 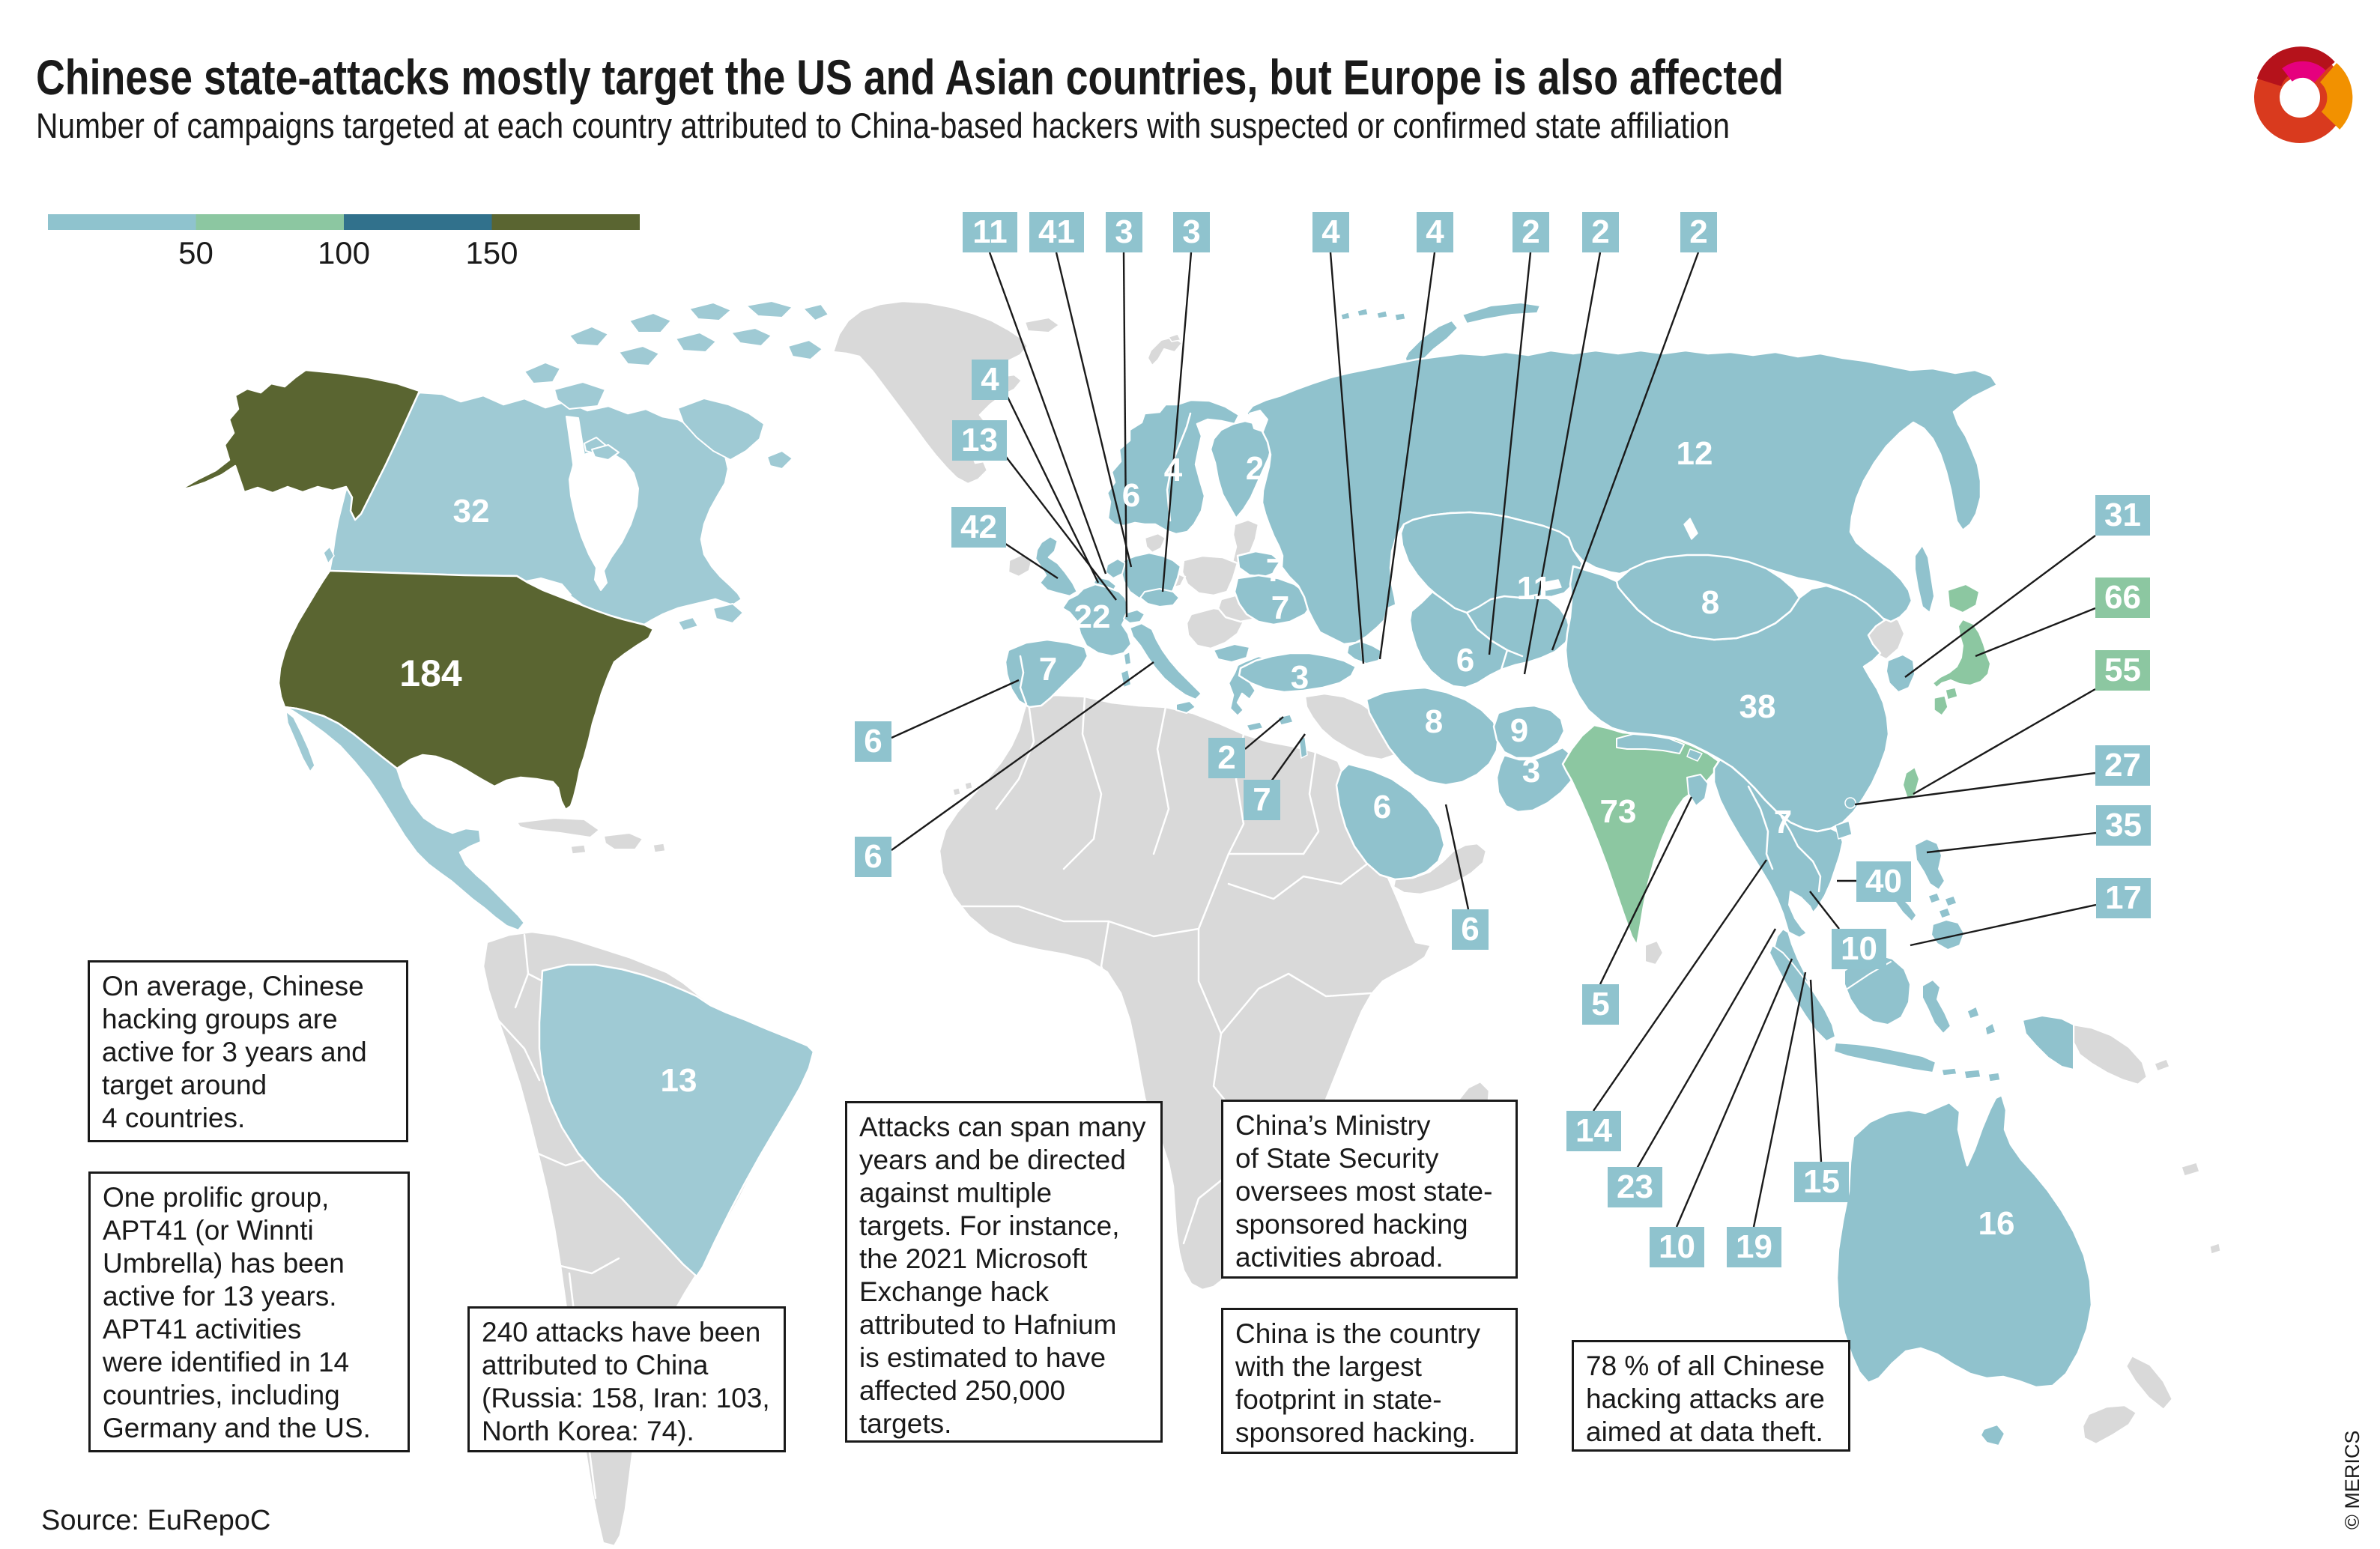 What do you see at coordinates (1754, 1246) in the screenshot?
I see `svg-text: 19` at bounding box center [1754, 1246].